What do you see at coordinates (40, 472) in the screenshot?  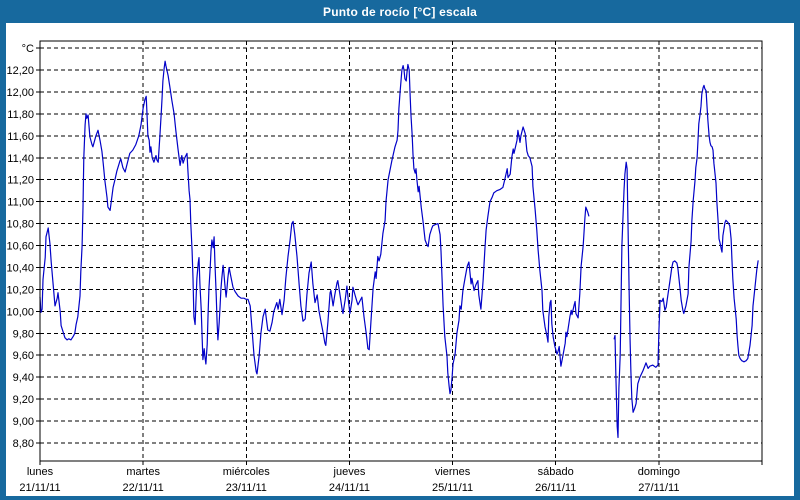 I see `x-day-name: lunes` at bounding box center [40, 472].